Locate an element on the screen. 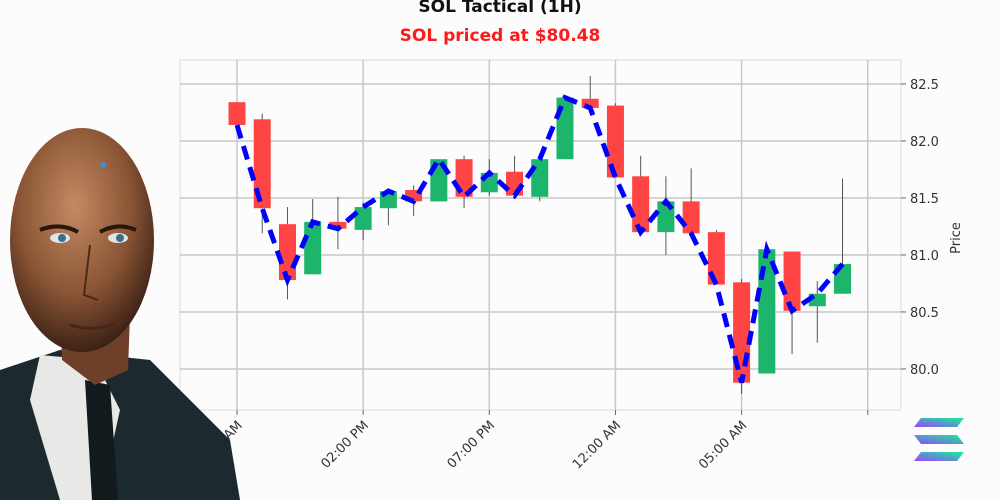  y-tick-label: 82.5 is located at coordinates (924, 85).